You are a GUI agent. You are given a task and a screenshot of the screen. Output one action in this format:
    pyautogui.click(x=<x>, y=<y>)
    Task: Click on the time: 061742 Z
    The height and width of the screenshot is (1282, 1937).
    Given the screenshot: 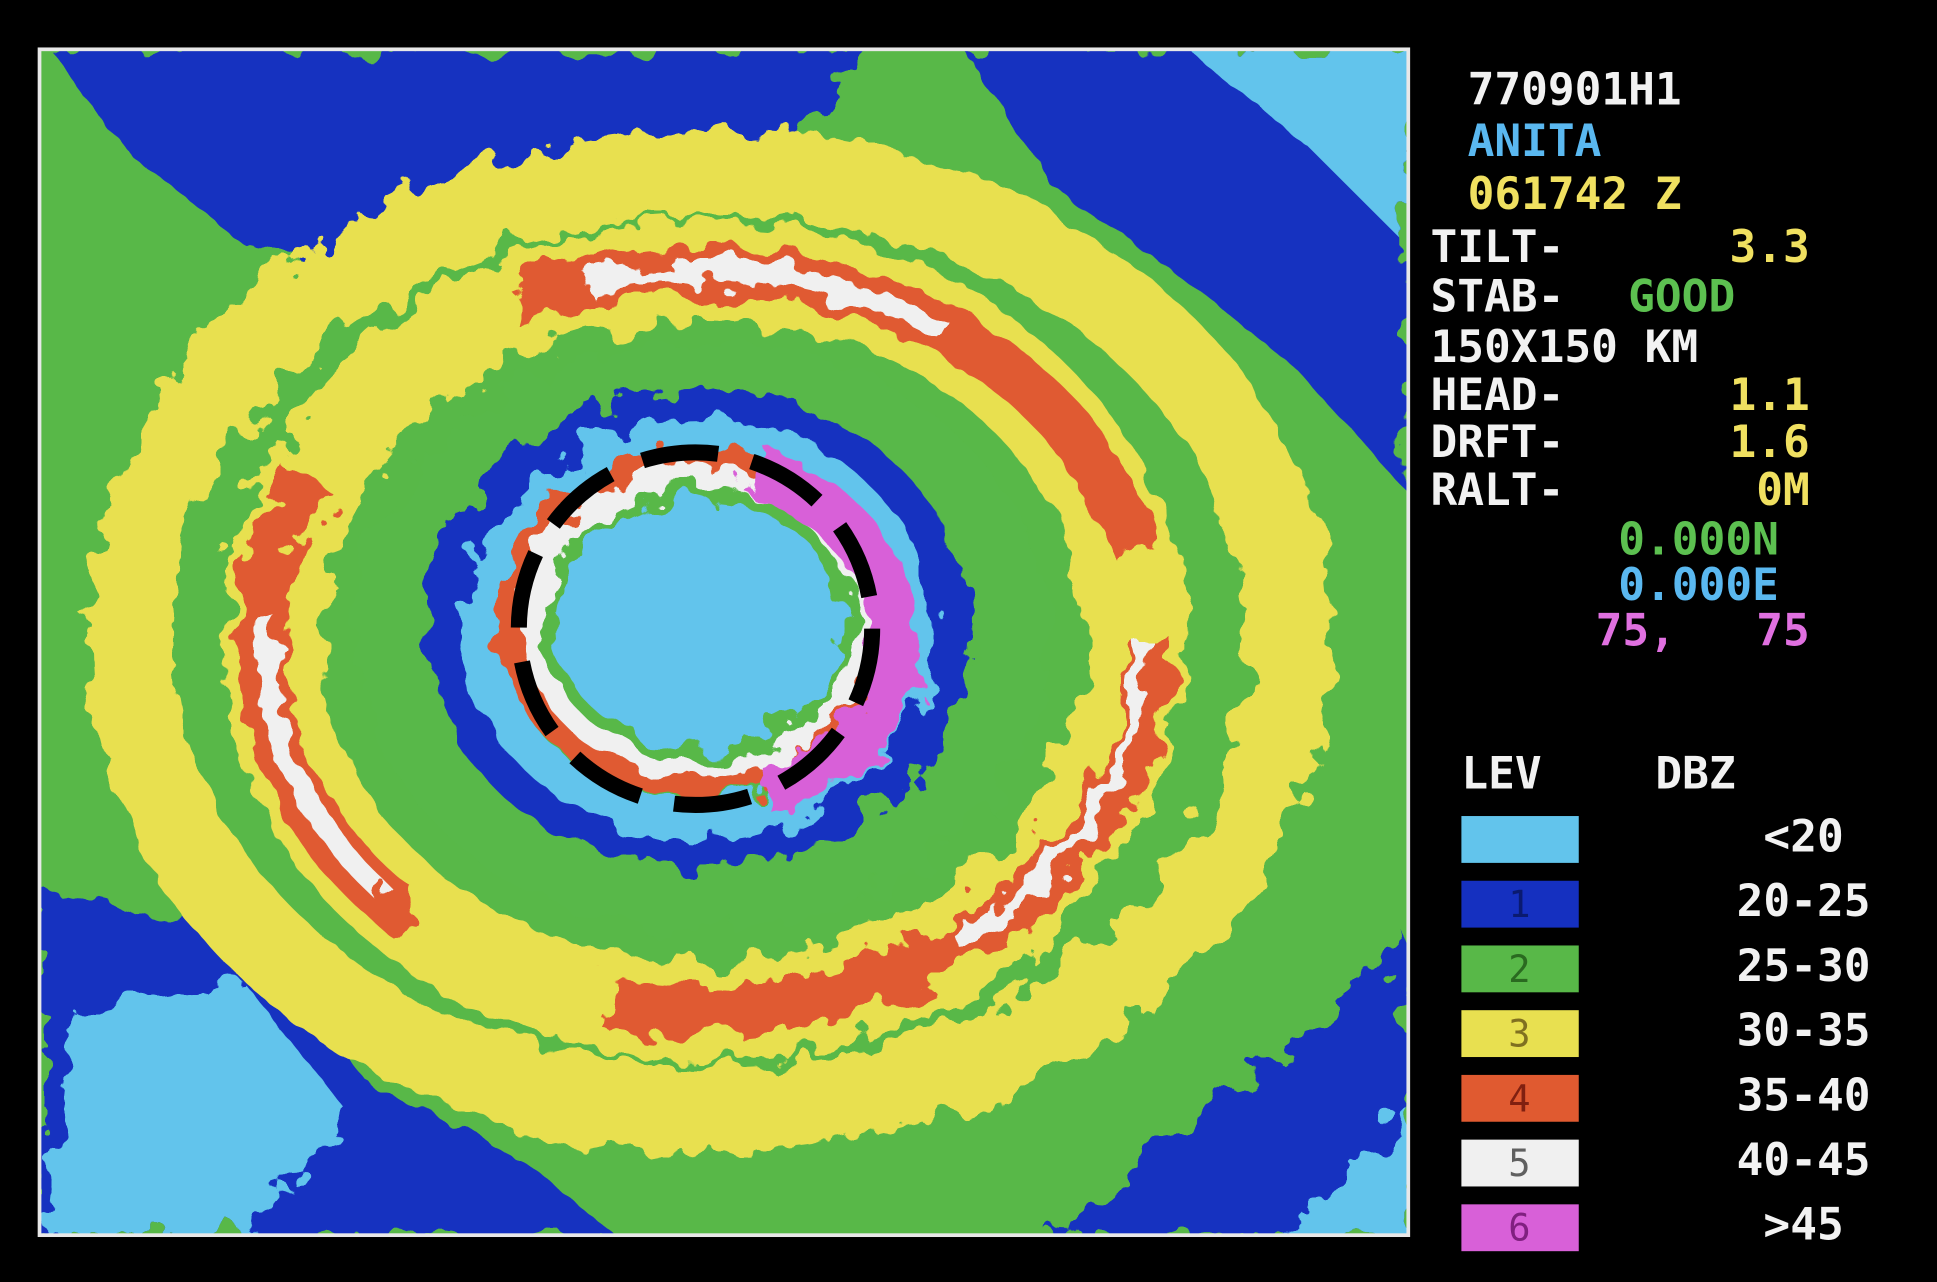 What is the action you would take?
    pyautogui.click(x=1575, y=194)
    